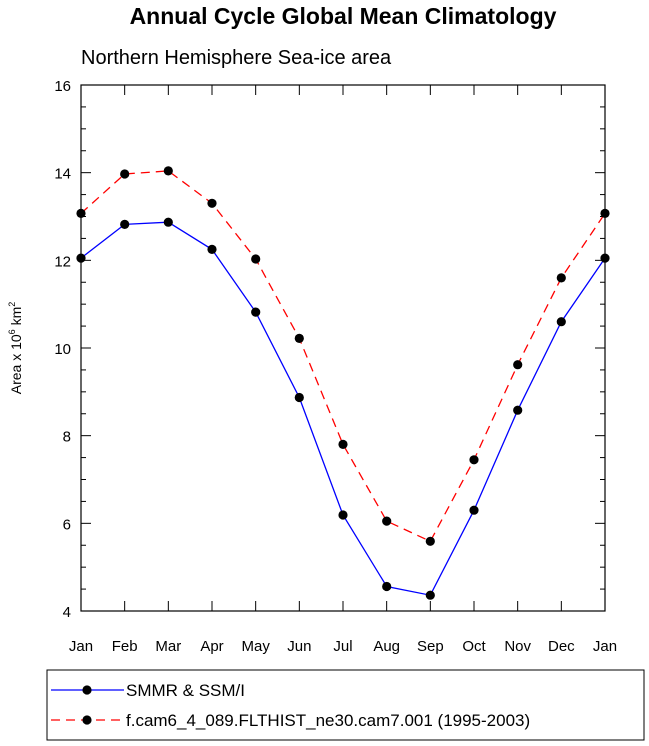 The width and height of the screenshot is (649, 746). Describe the element at coordinates (517, 646) in the screenshot. I see `x-tick-label: Nov` at that location.